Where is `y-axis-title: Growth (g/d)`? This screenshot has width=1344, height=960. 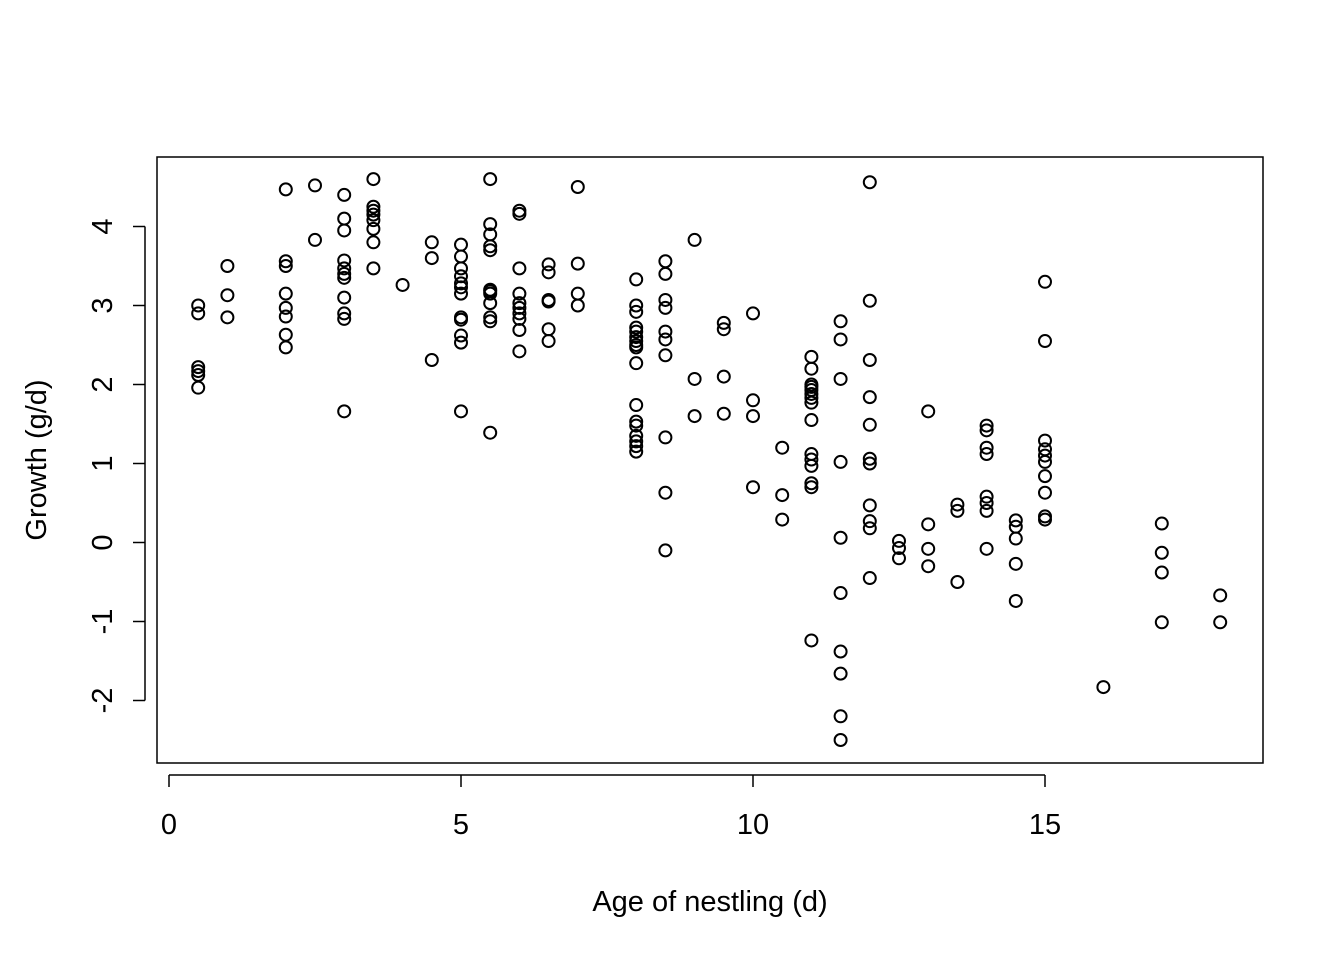
y-axis-title: Growth (g/d) is located at coordinates (37, 459).